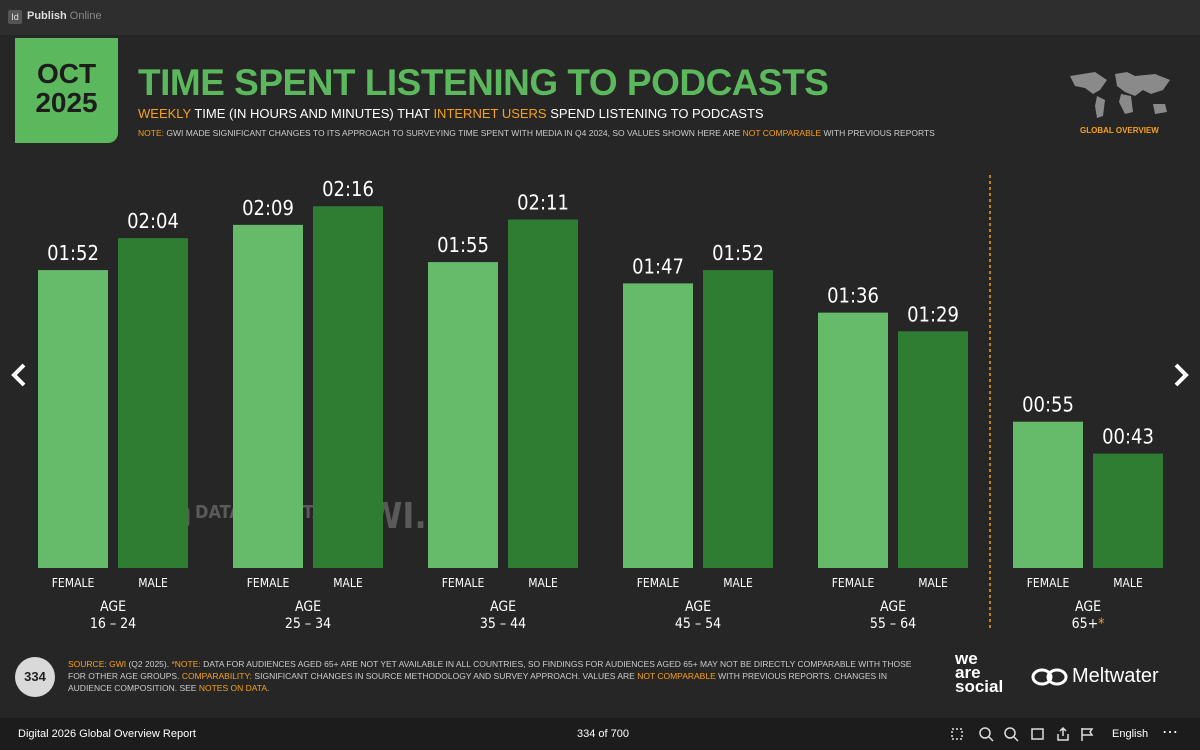  I want to click on category-name: 65+, so click(1085, 624).